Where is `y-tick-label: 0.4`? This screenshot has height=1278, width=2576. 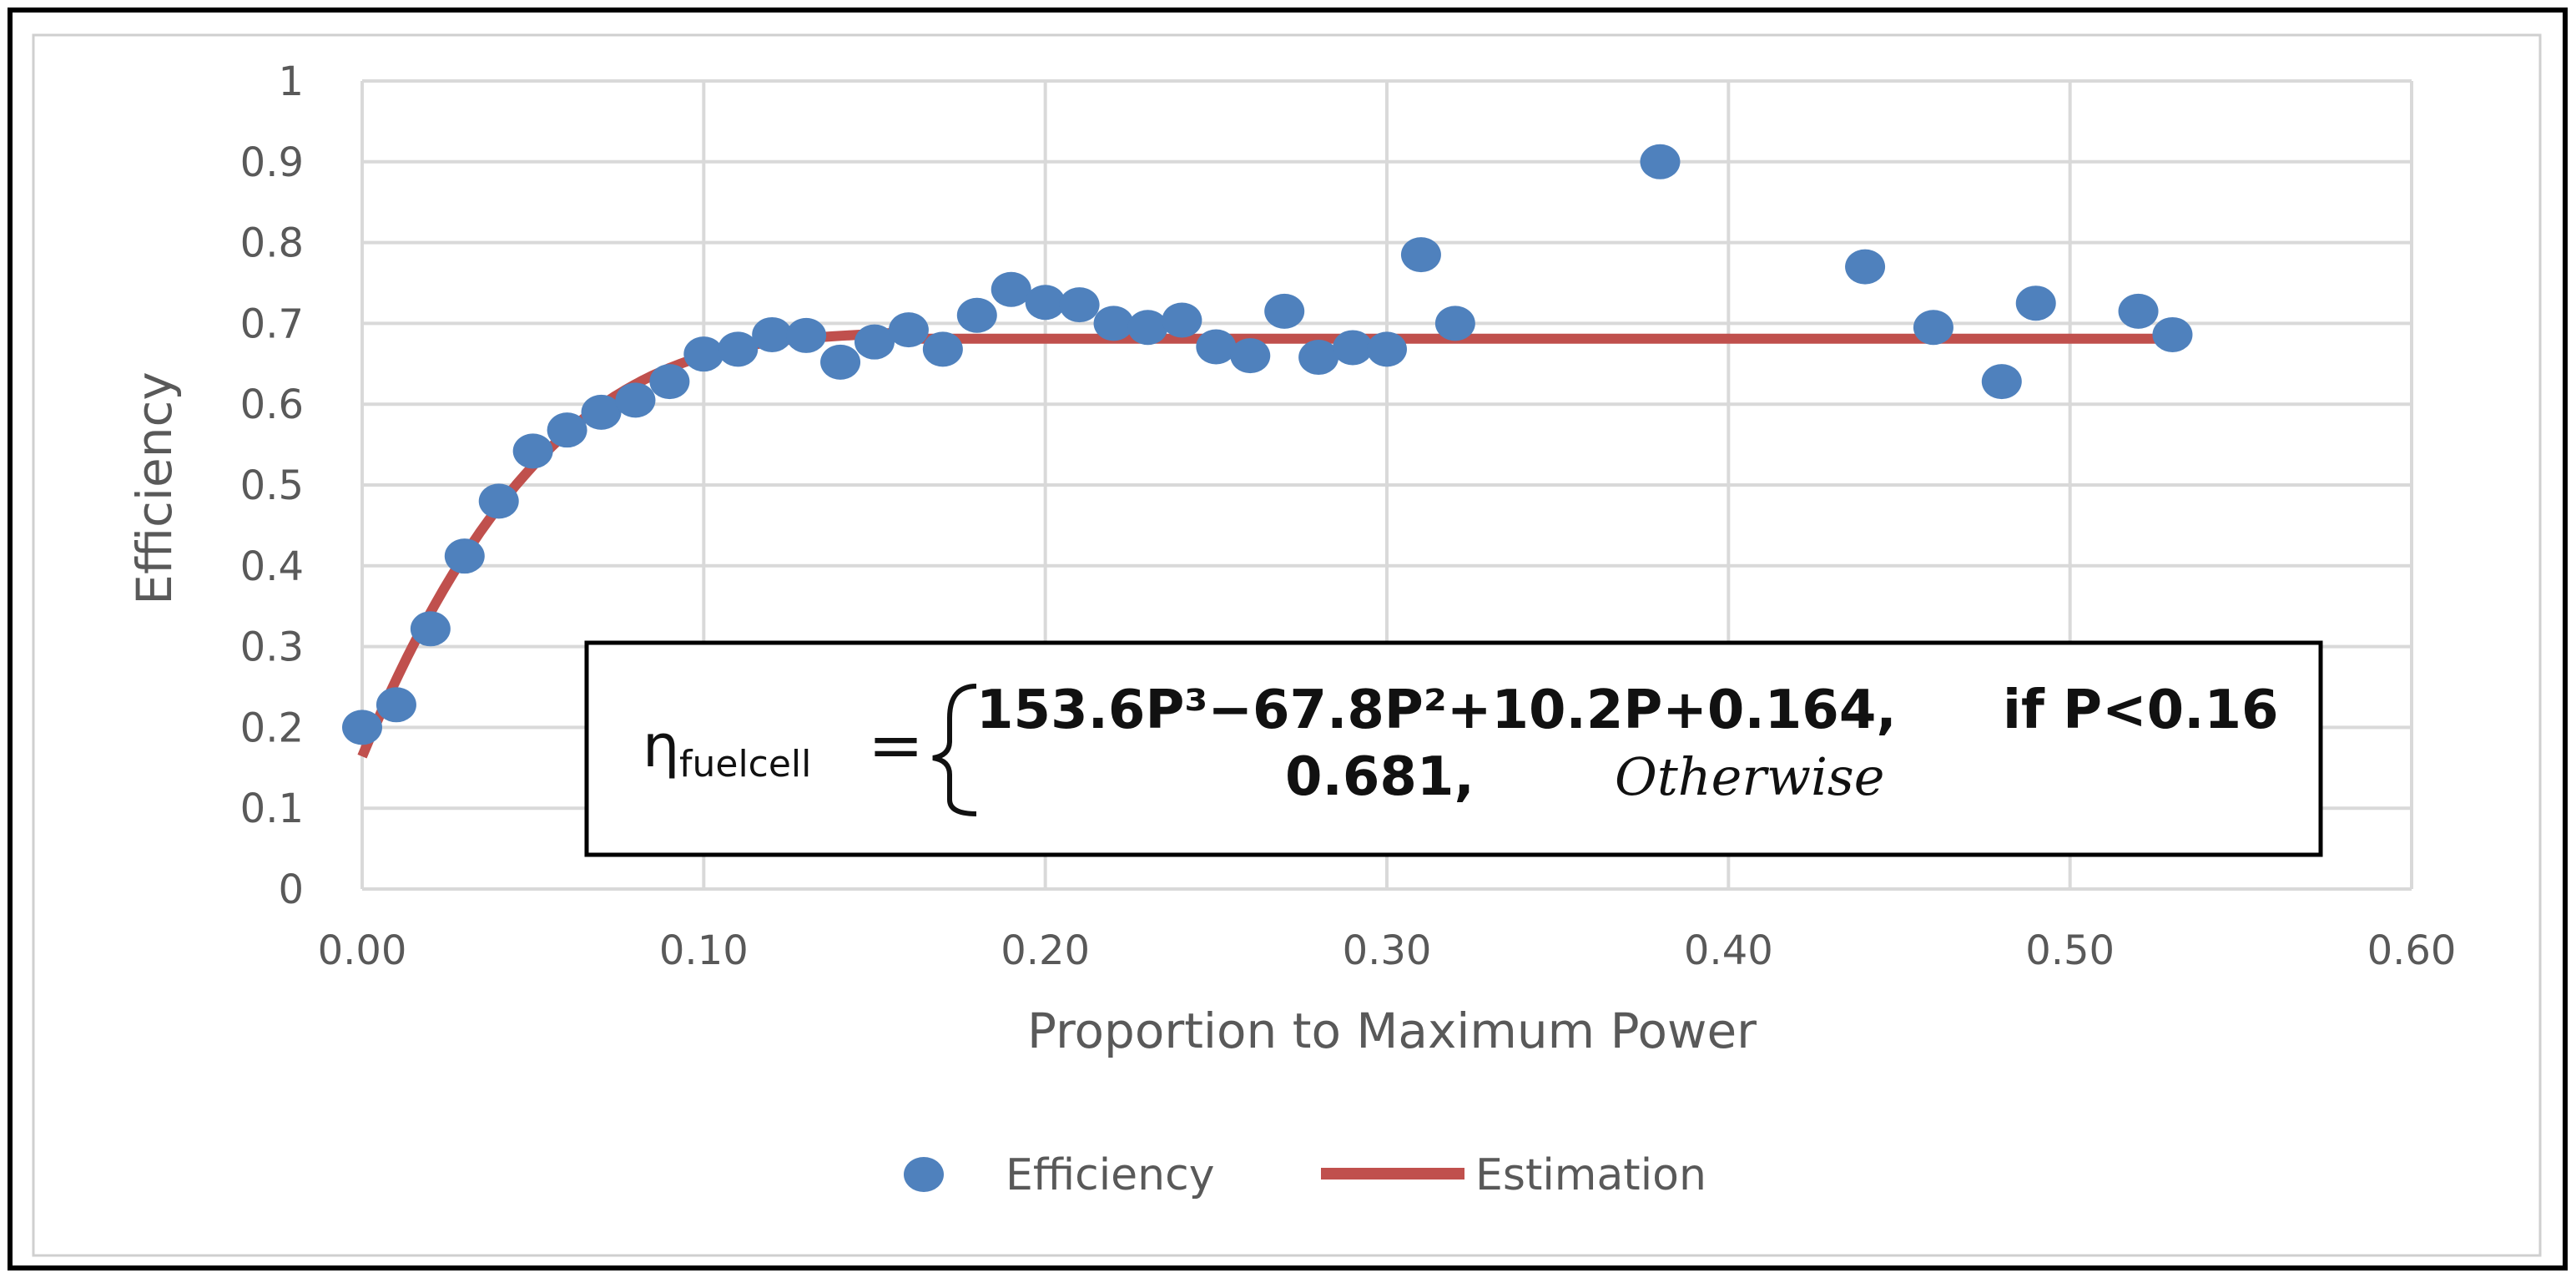 y-tick-label: 0.4 is located at coordinates (272, 567).